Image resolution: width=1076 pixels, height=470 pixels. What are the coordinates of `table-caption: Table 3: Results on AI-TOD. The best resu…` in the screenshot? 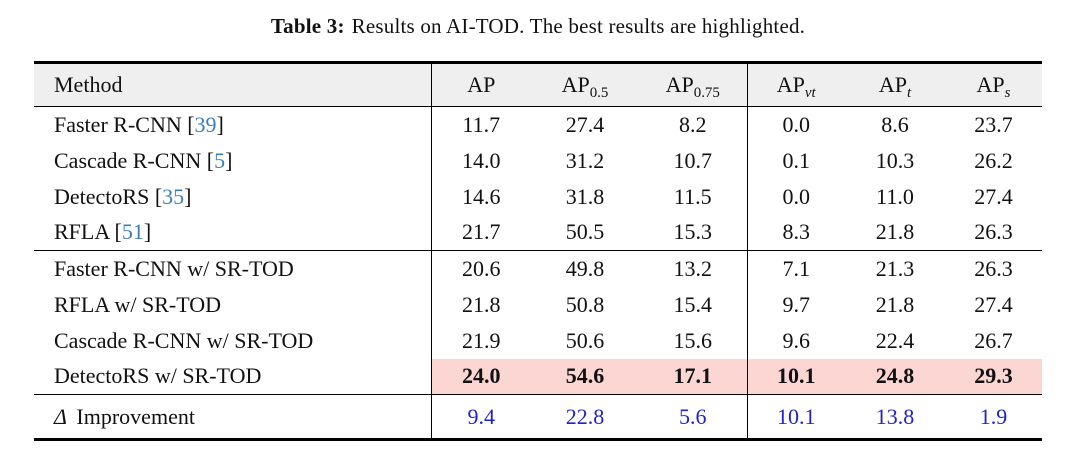 It's located at (538, 26).